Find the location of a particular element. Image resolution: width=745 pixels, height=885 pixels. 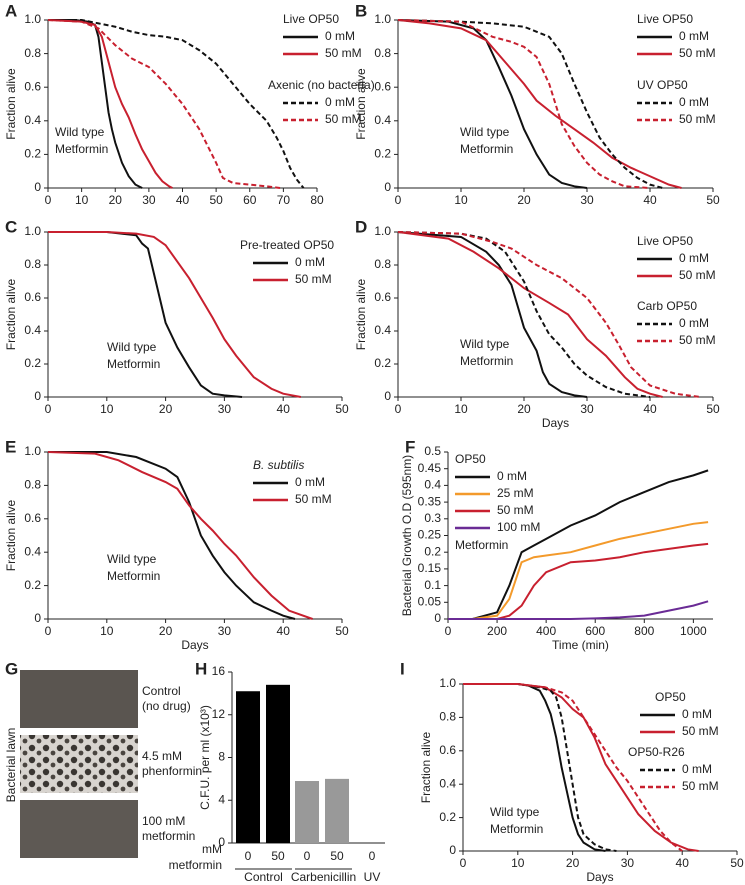

y-tick-label: 0.45 is located at coordinates (430, 468).